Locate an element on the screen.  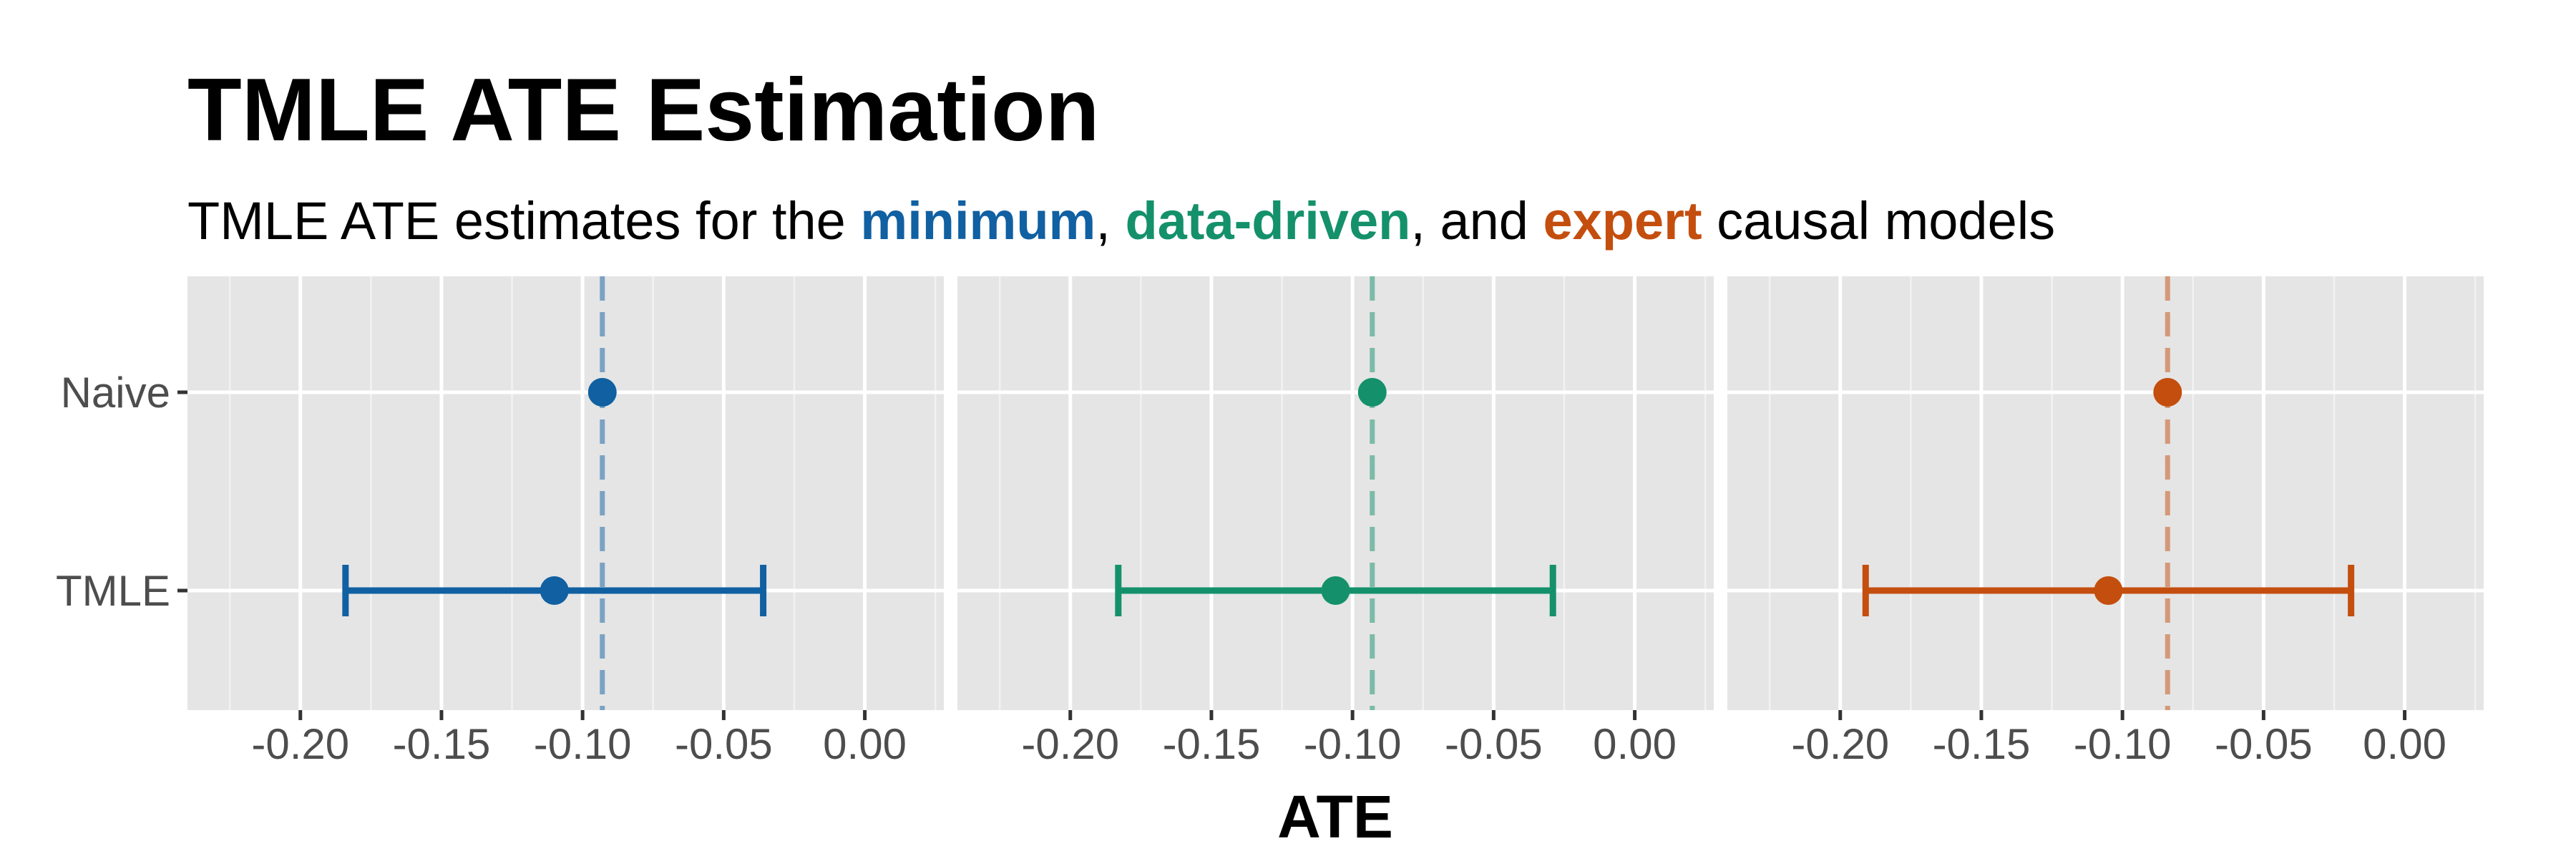
subtitle-sep1: , is located at coordinates (1110, 221).